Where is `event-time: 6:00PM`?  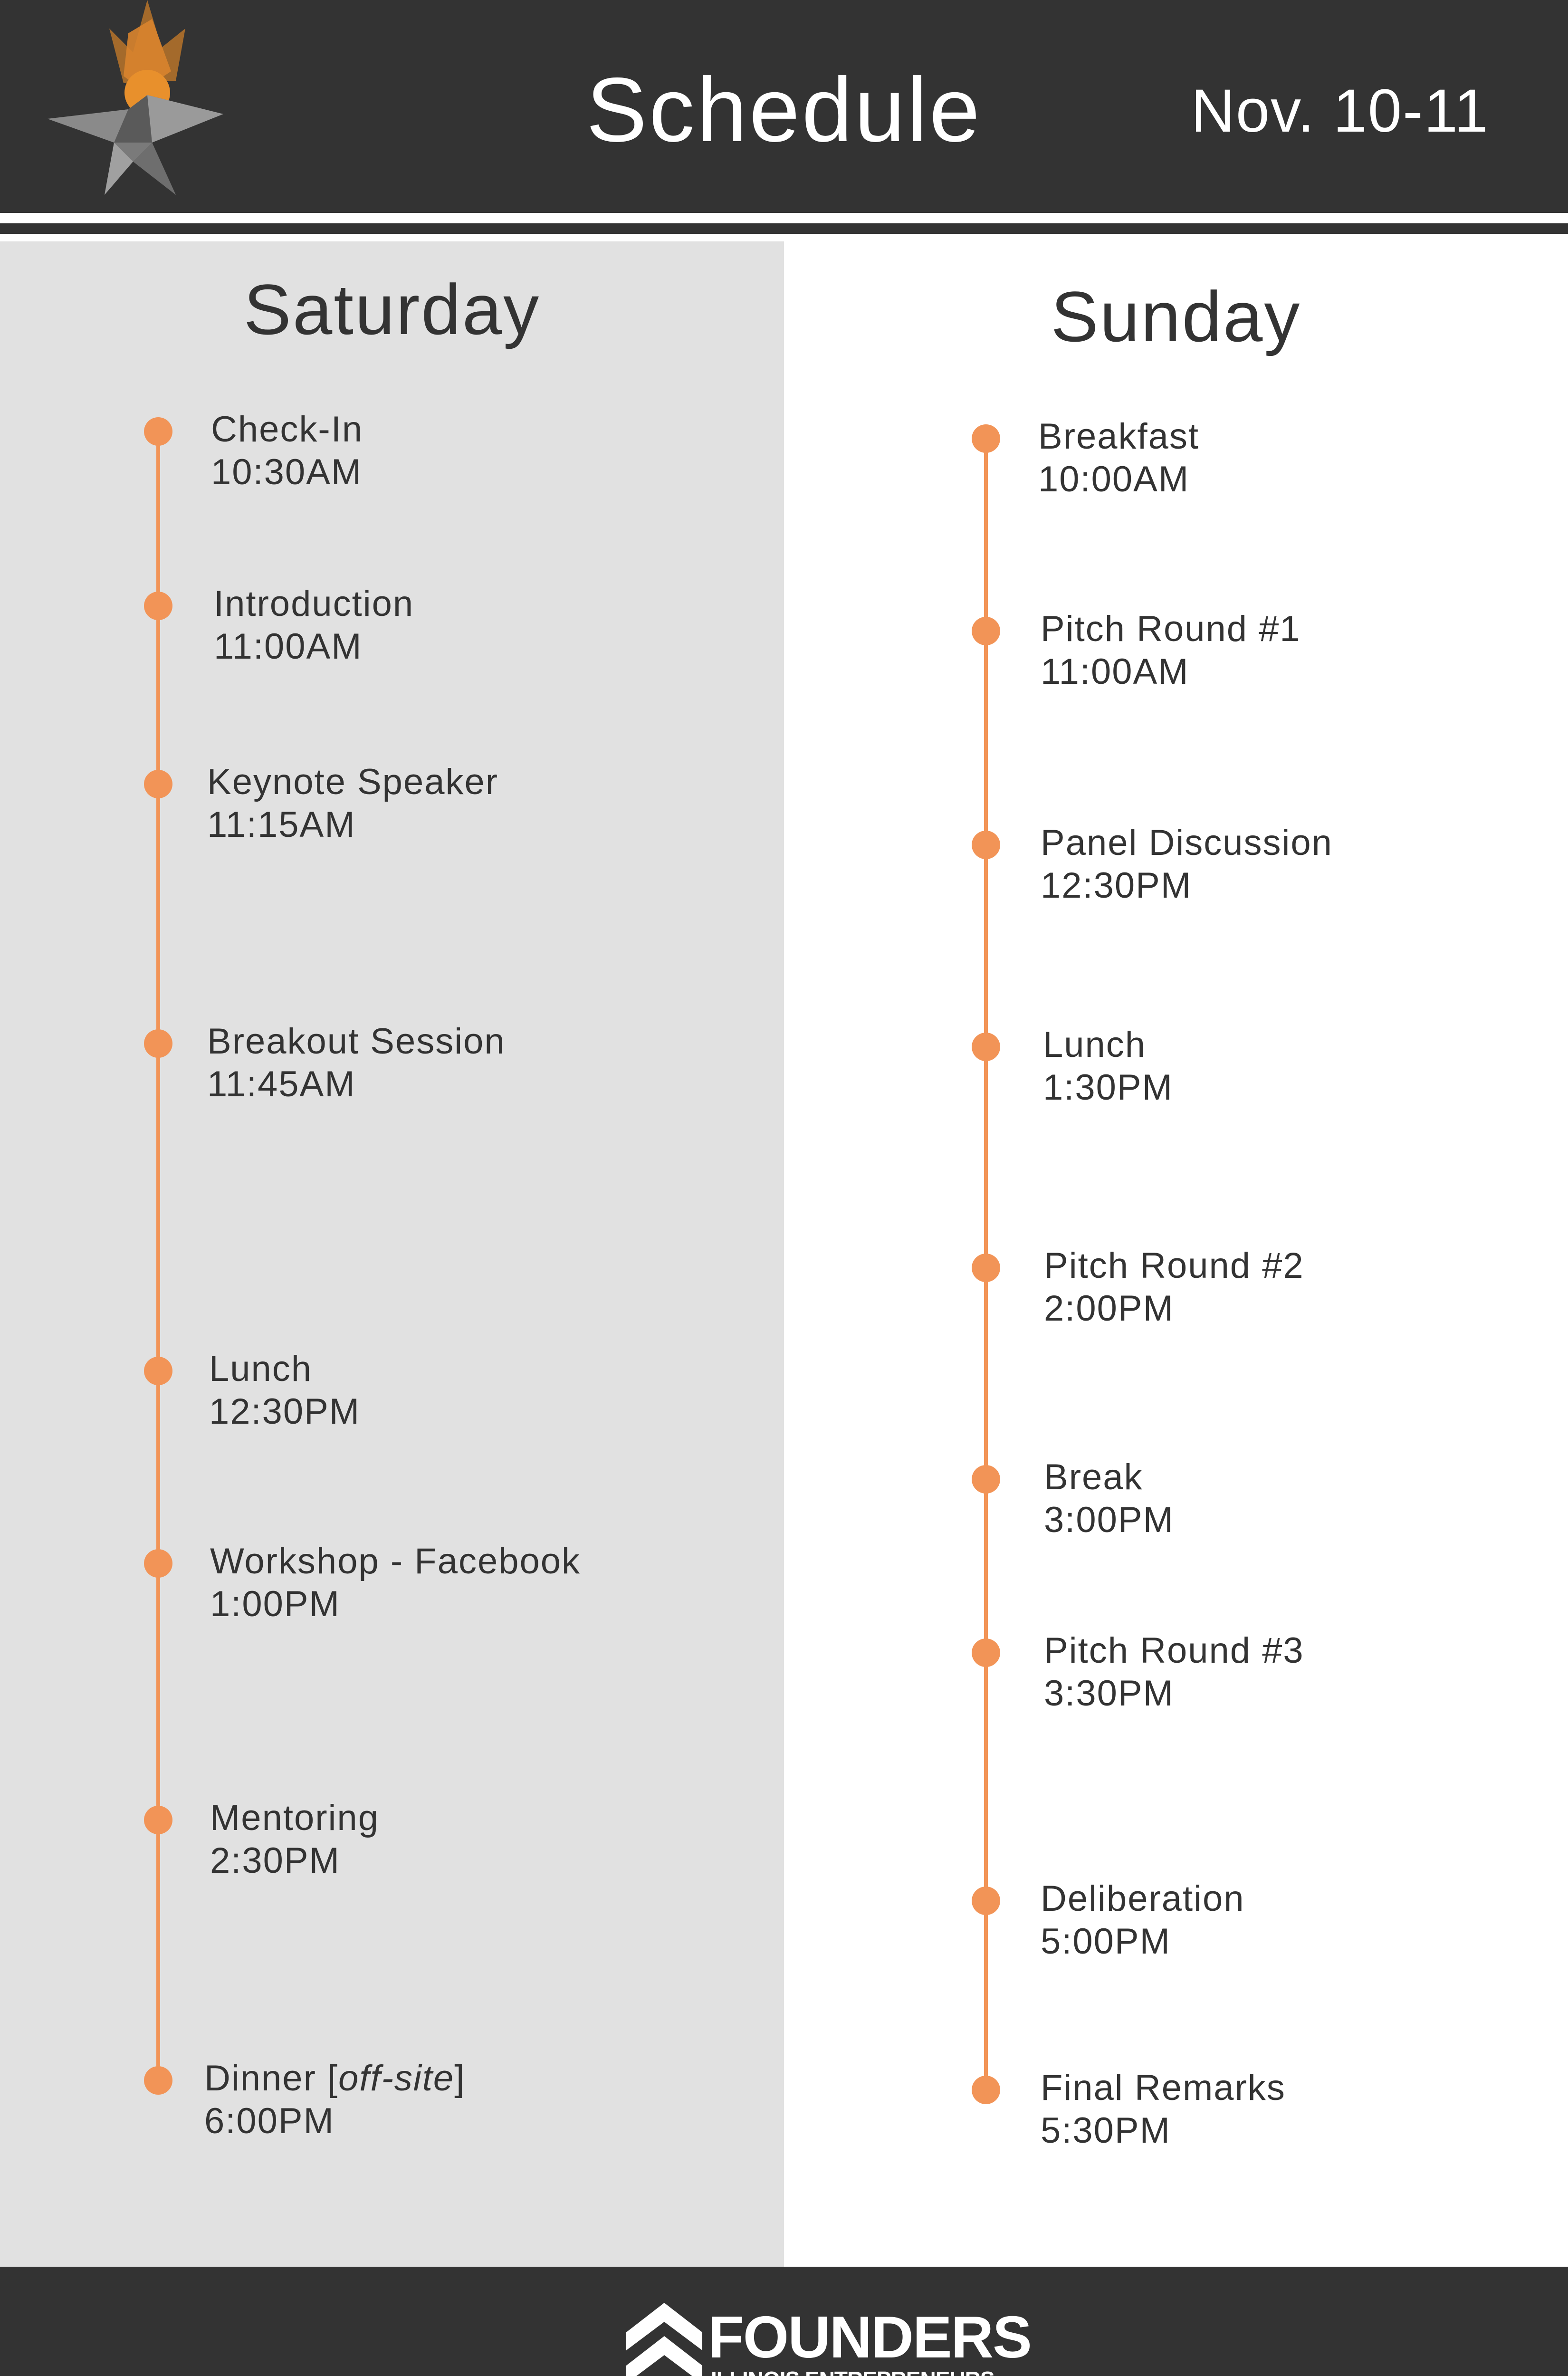 event-time: 6:00PM is located at coordinates (269, 2121).